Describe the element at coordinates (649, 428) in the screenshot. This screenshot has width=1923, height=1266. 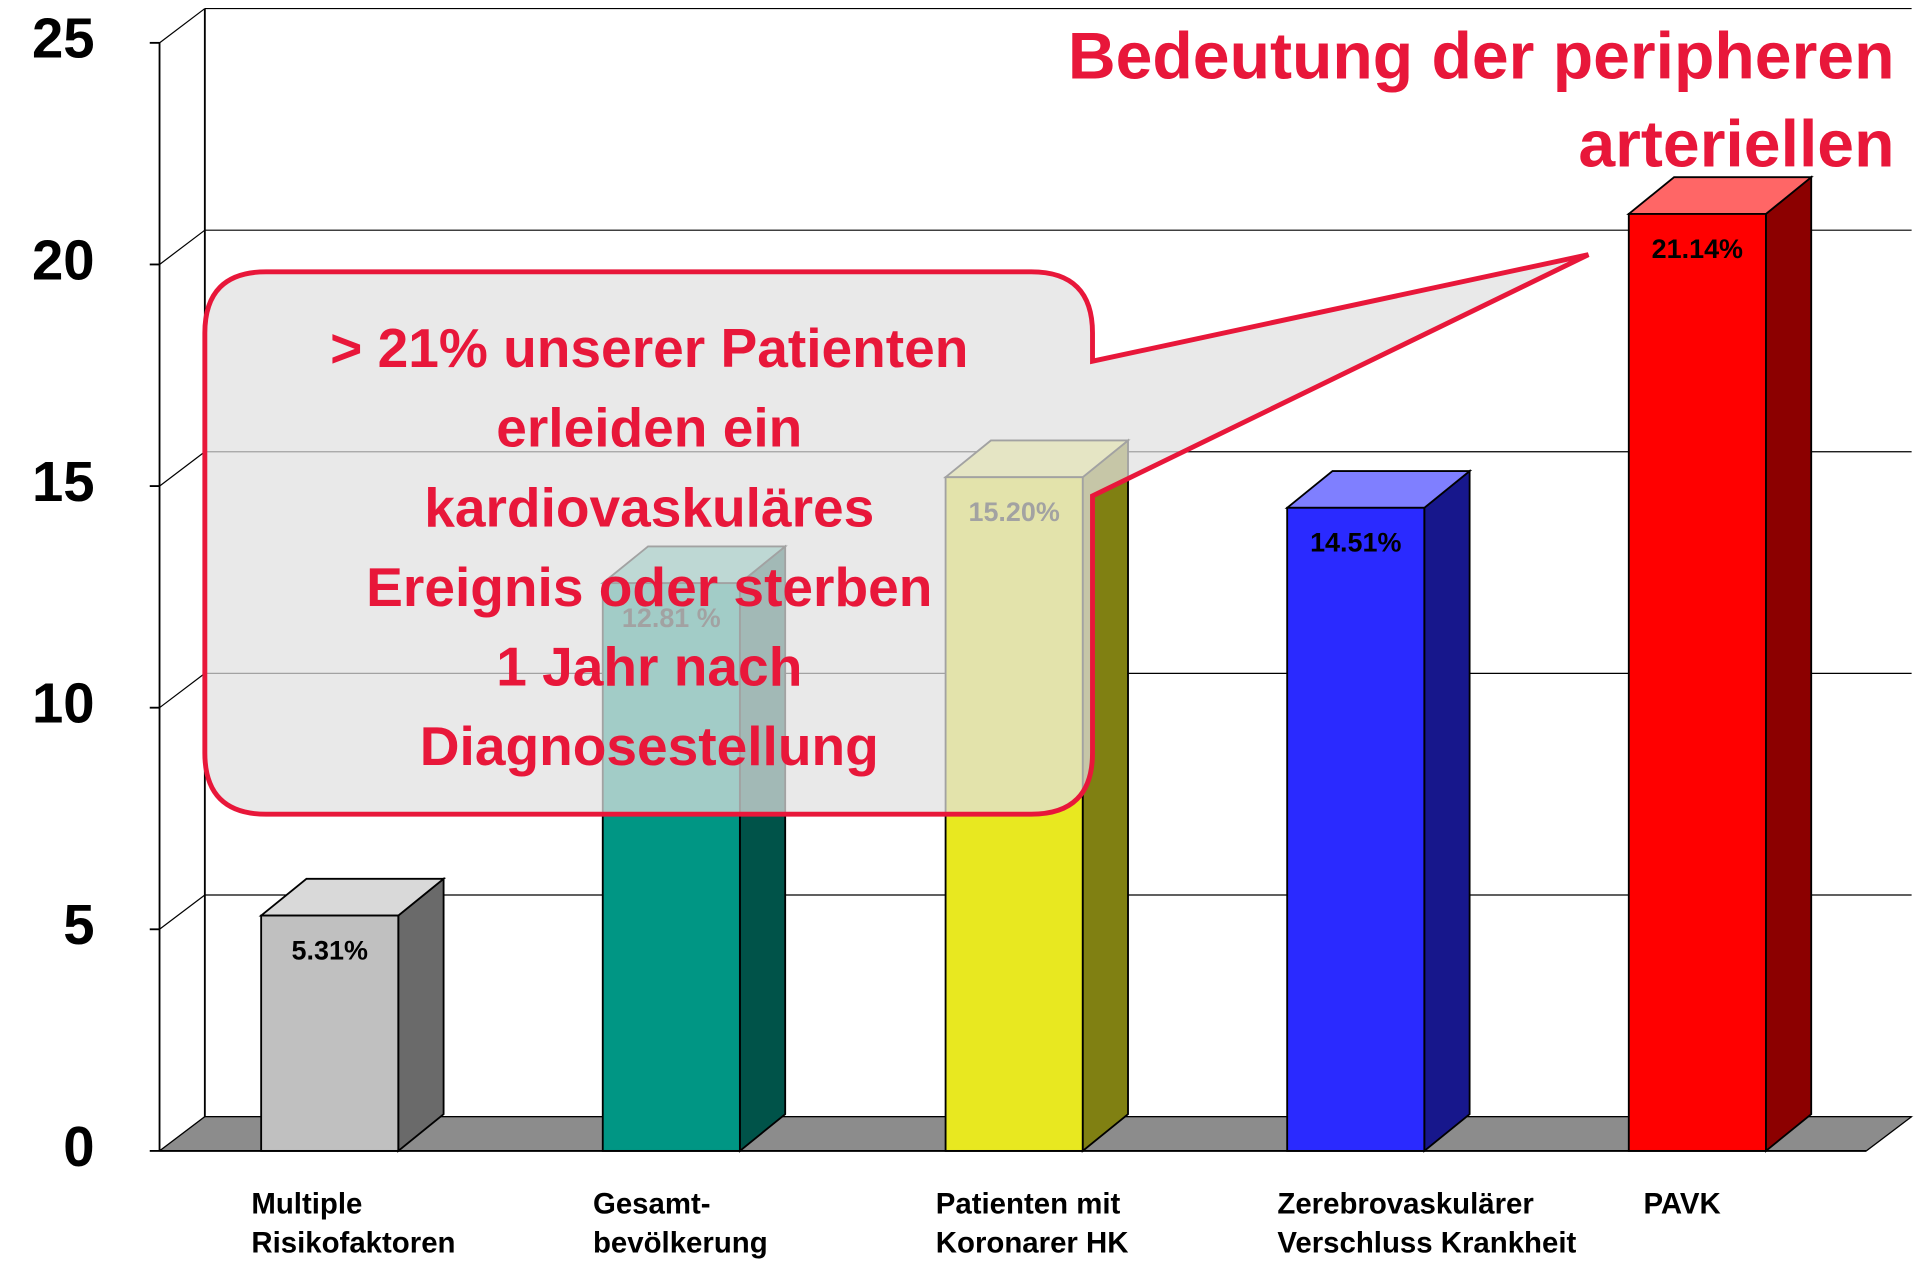
I see `callout-text: erleiden ein` at that location.